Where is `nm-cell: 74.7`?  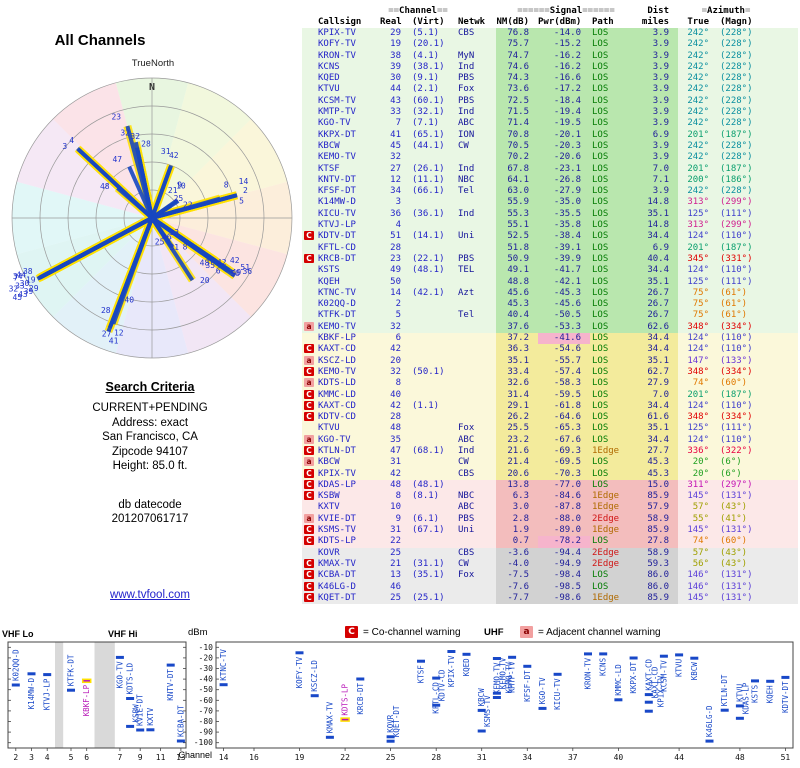
nm-cell: 74.7 is located at coordinates (517, 56).